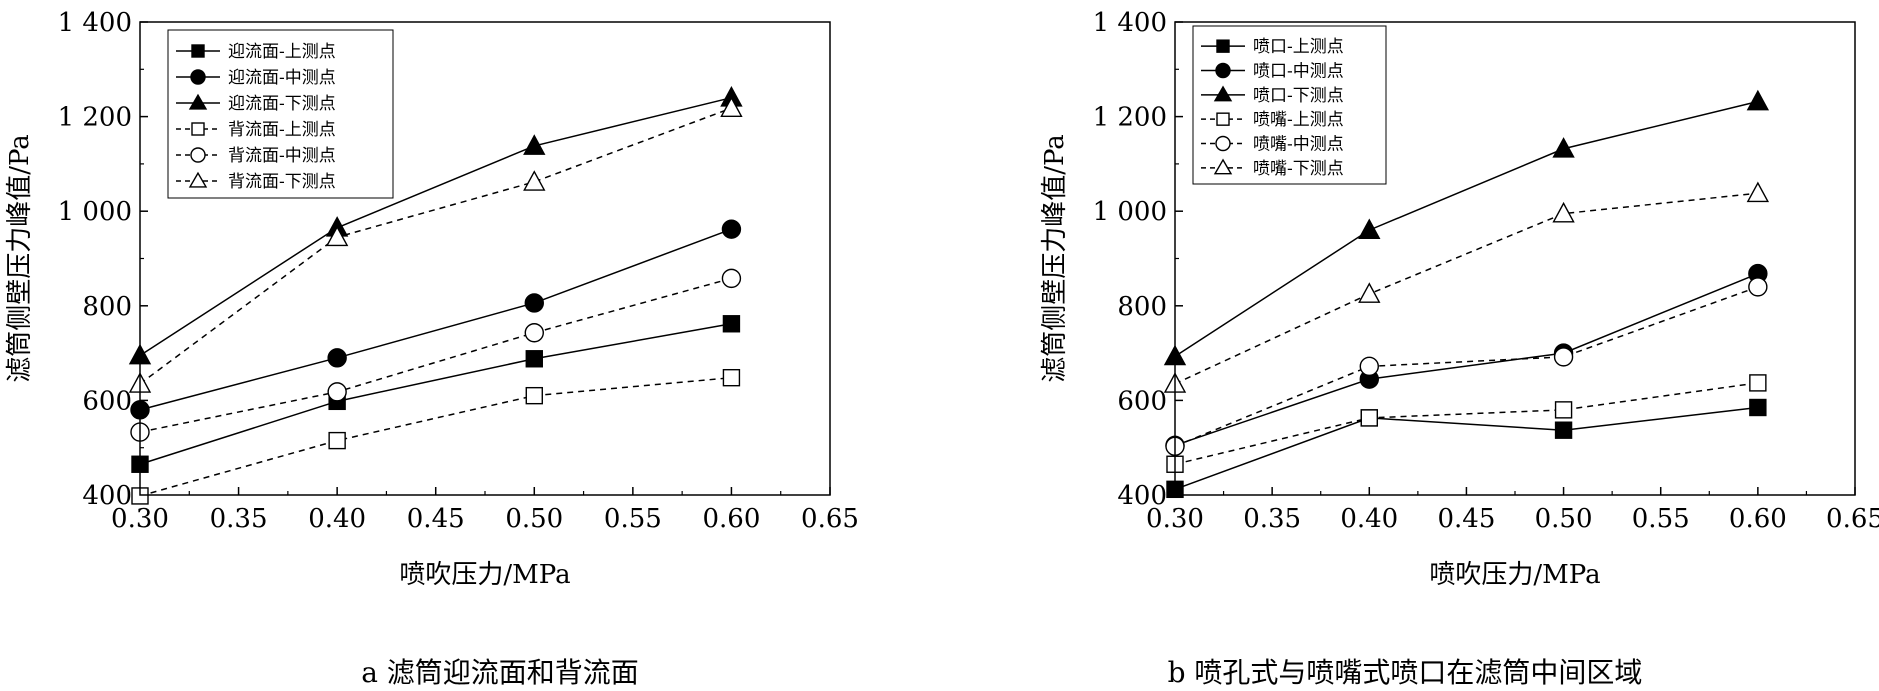 This screenshot has height=691, width=1879. Describe the element at coordinates (1405, 672) in the screenshot. I see `panel-caption: b 喷孔式与喷嘴式喷口在滤筒中间区域` at that location.